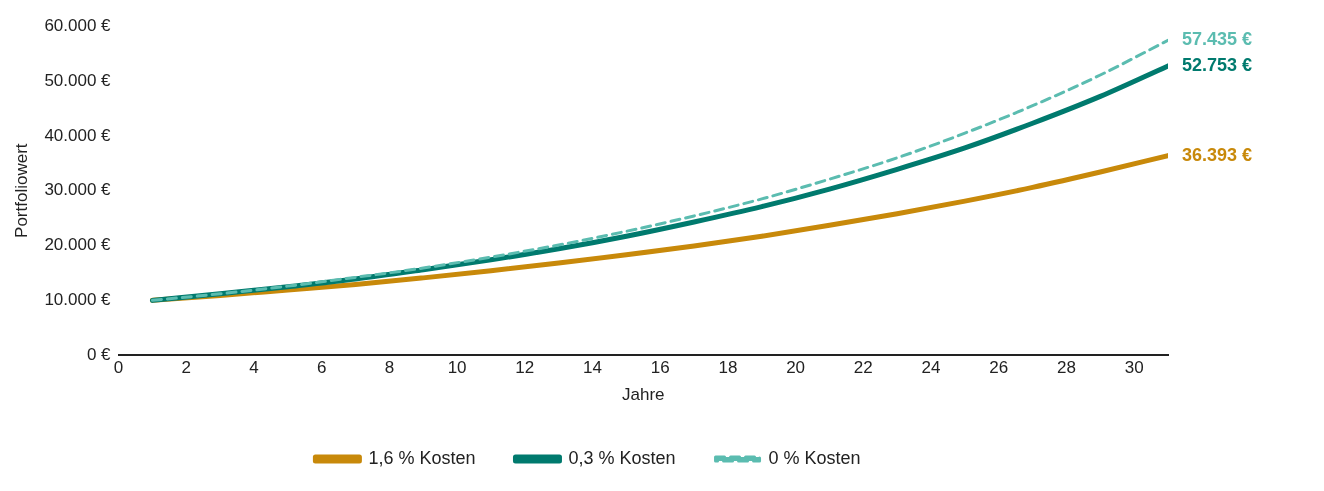 The height and width of the screenshot is (491, 1324). What do you see at coordinates (814, 457) in the screenshot?
I see `legend-label: 0 % Kosten` at bounding box center [814, 457].